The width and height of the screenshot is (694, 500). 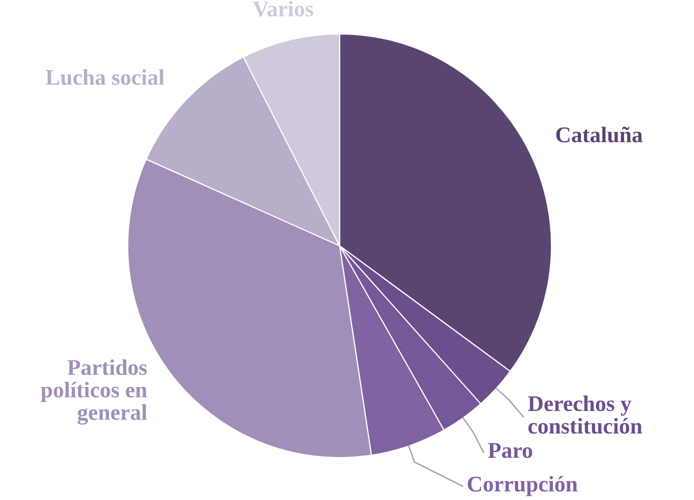 What do you see at coordinates (510, 450) in the screenshot?
I see `slice-label: Paro` at bounding box center [510, 450].